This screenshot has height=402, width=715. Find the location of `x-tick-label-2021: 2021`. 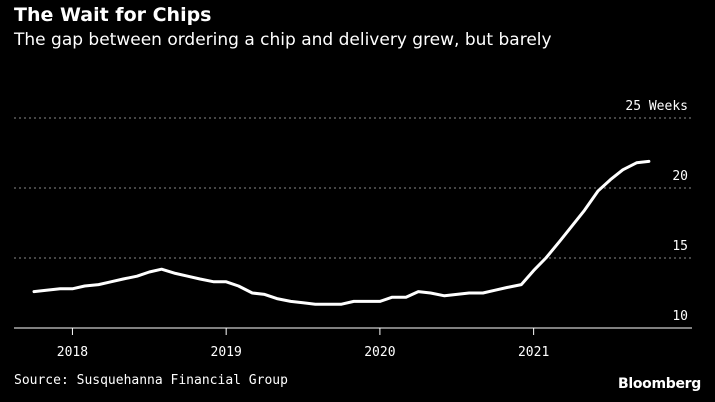

x-tick-label-2021: 2021 is located at coordinates (533, 352).